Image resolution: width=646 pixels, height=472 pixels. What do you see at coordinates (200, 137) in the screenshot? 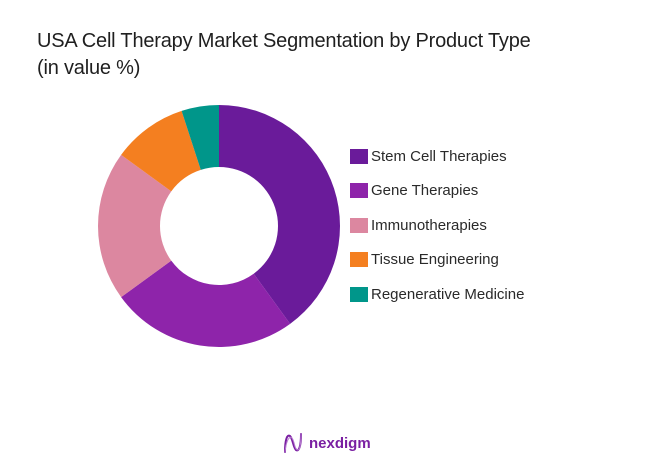
I see `donut-slice-regenerative-medicine` at bounding box center [200, 137].